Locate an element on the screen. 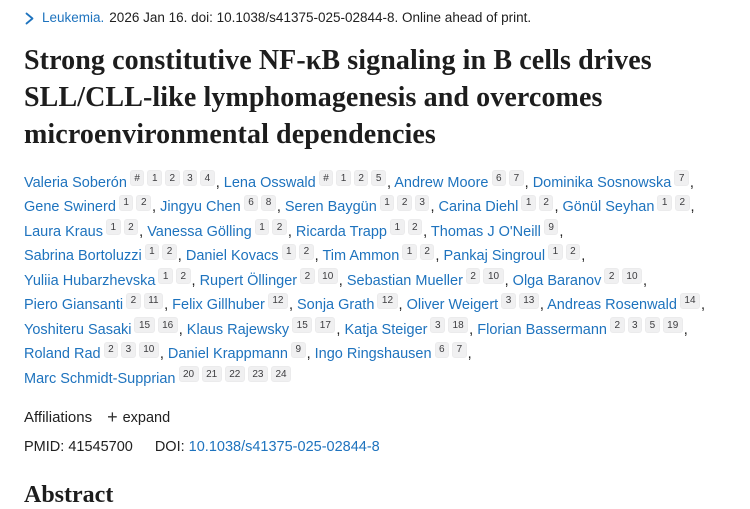  author-link: Gene Swinerd is located at coordinates (70, 207).